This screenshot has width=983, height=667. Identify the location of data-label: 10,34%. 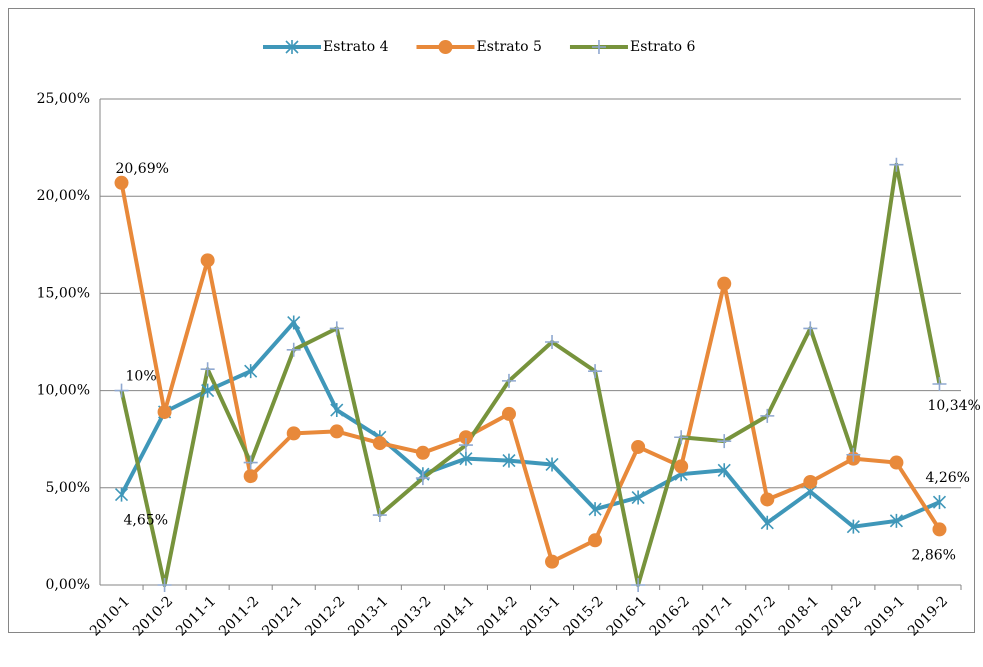
(953, 406).